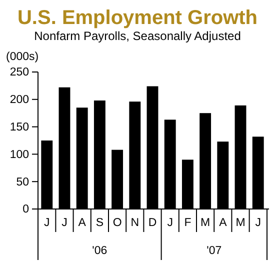  What do you see at coordinates (25, 210) in the screenshot?
I see `y-tick-label: 0` at bounding box center [25, 210].